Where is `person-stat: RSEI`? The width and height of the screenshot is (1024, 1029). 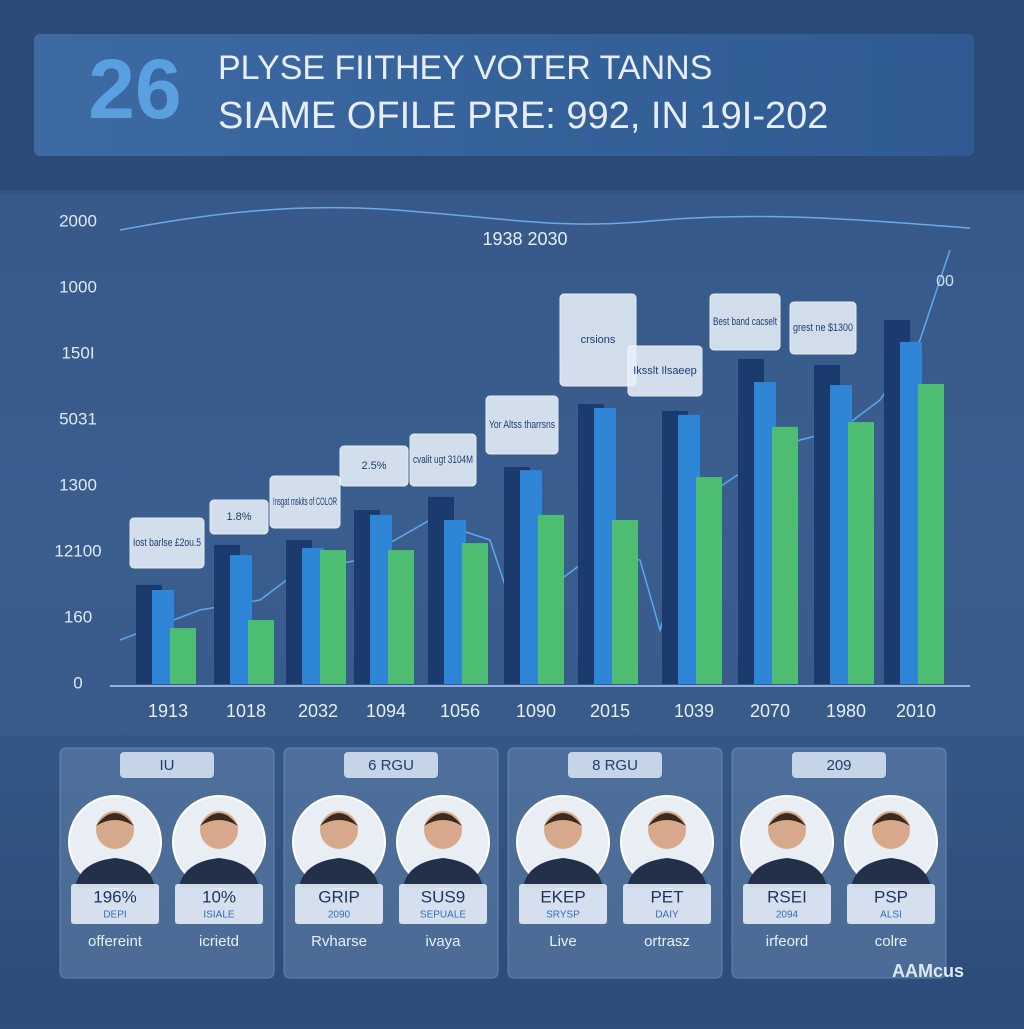
person-stat: RSEI is located at coordinates (787, 896).